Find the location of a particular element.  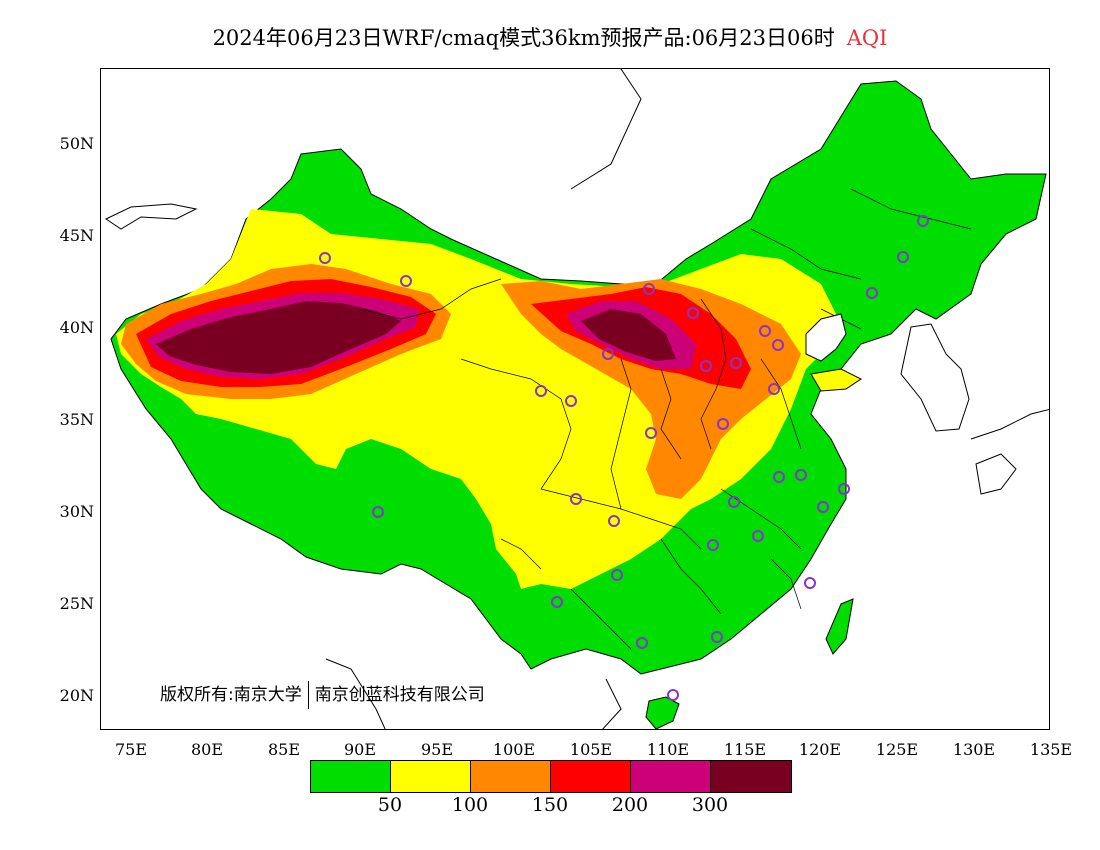

lon-label: 115E is located at coordinates (745, 749).